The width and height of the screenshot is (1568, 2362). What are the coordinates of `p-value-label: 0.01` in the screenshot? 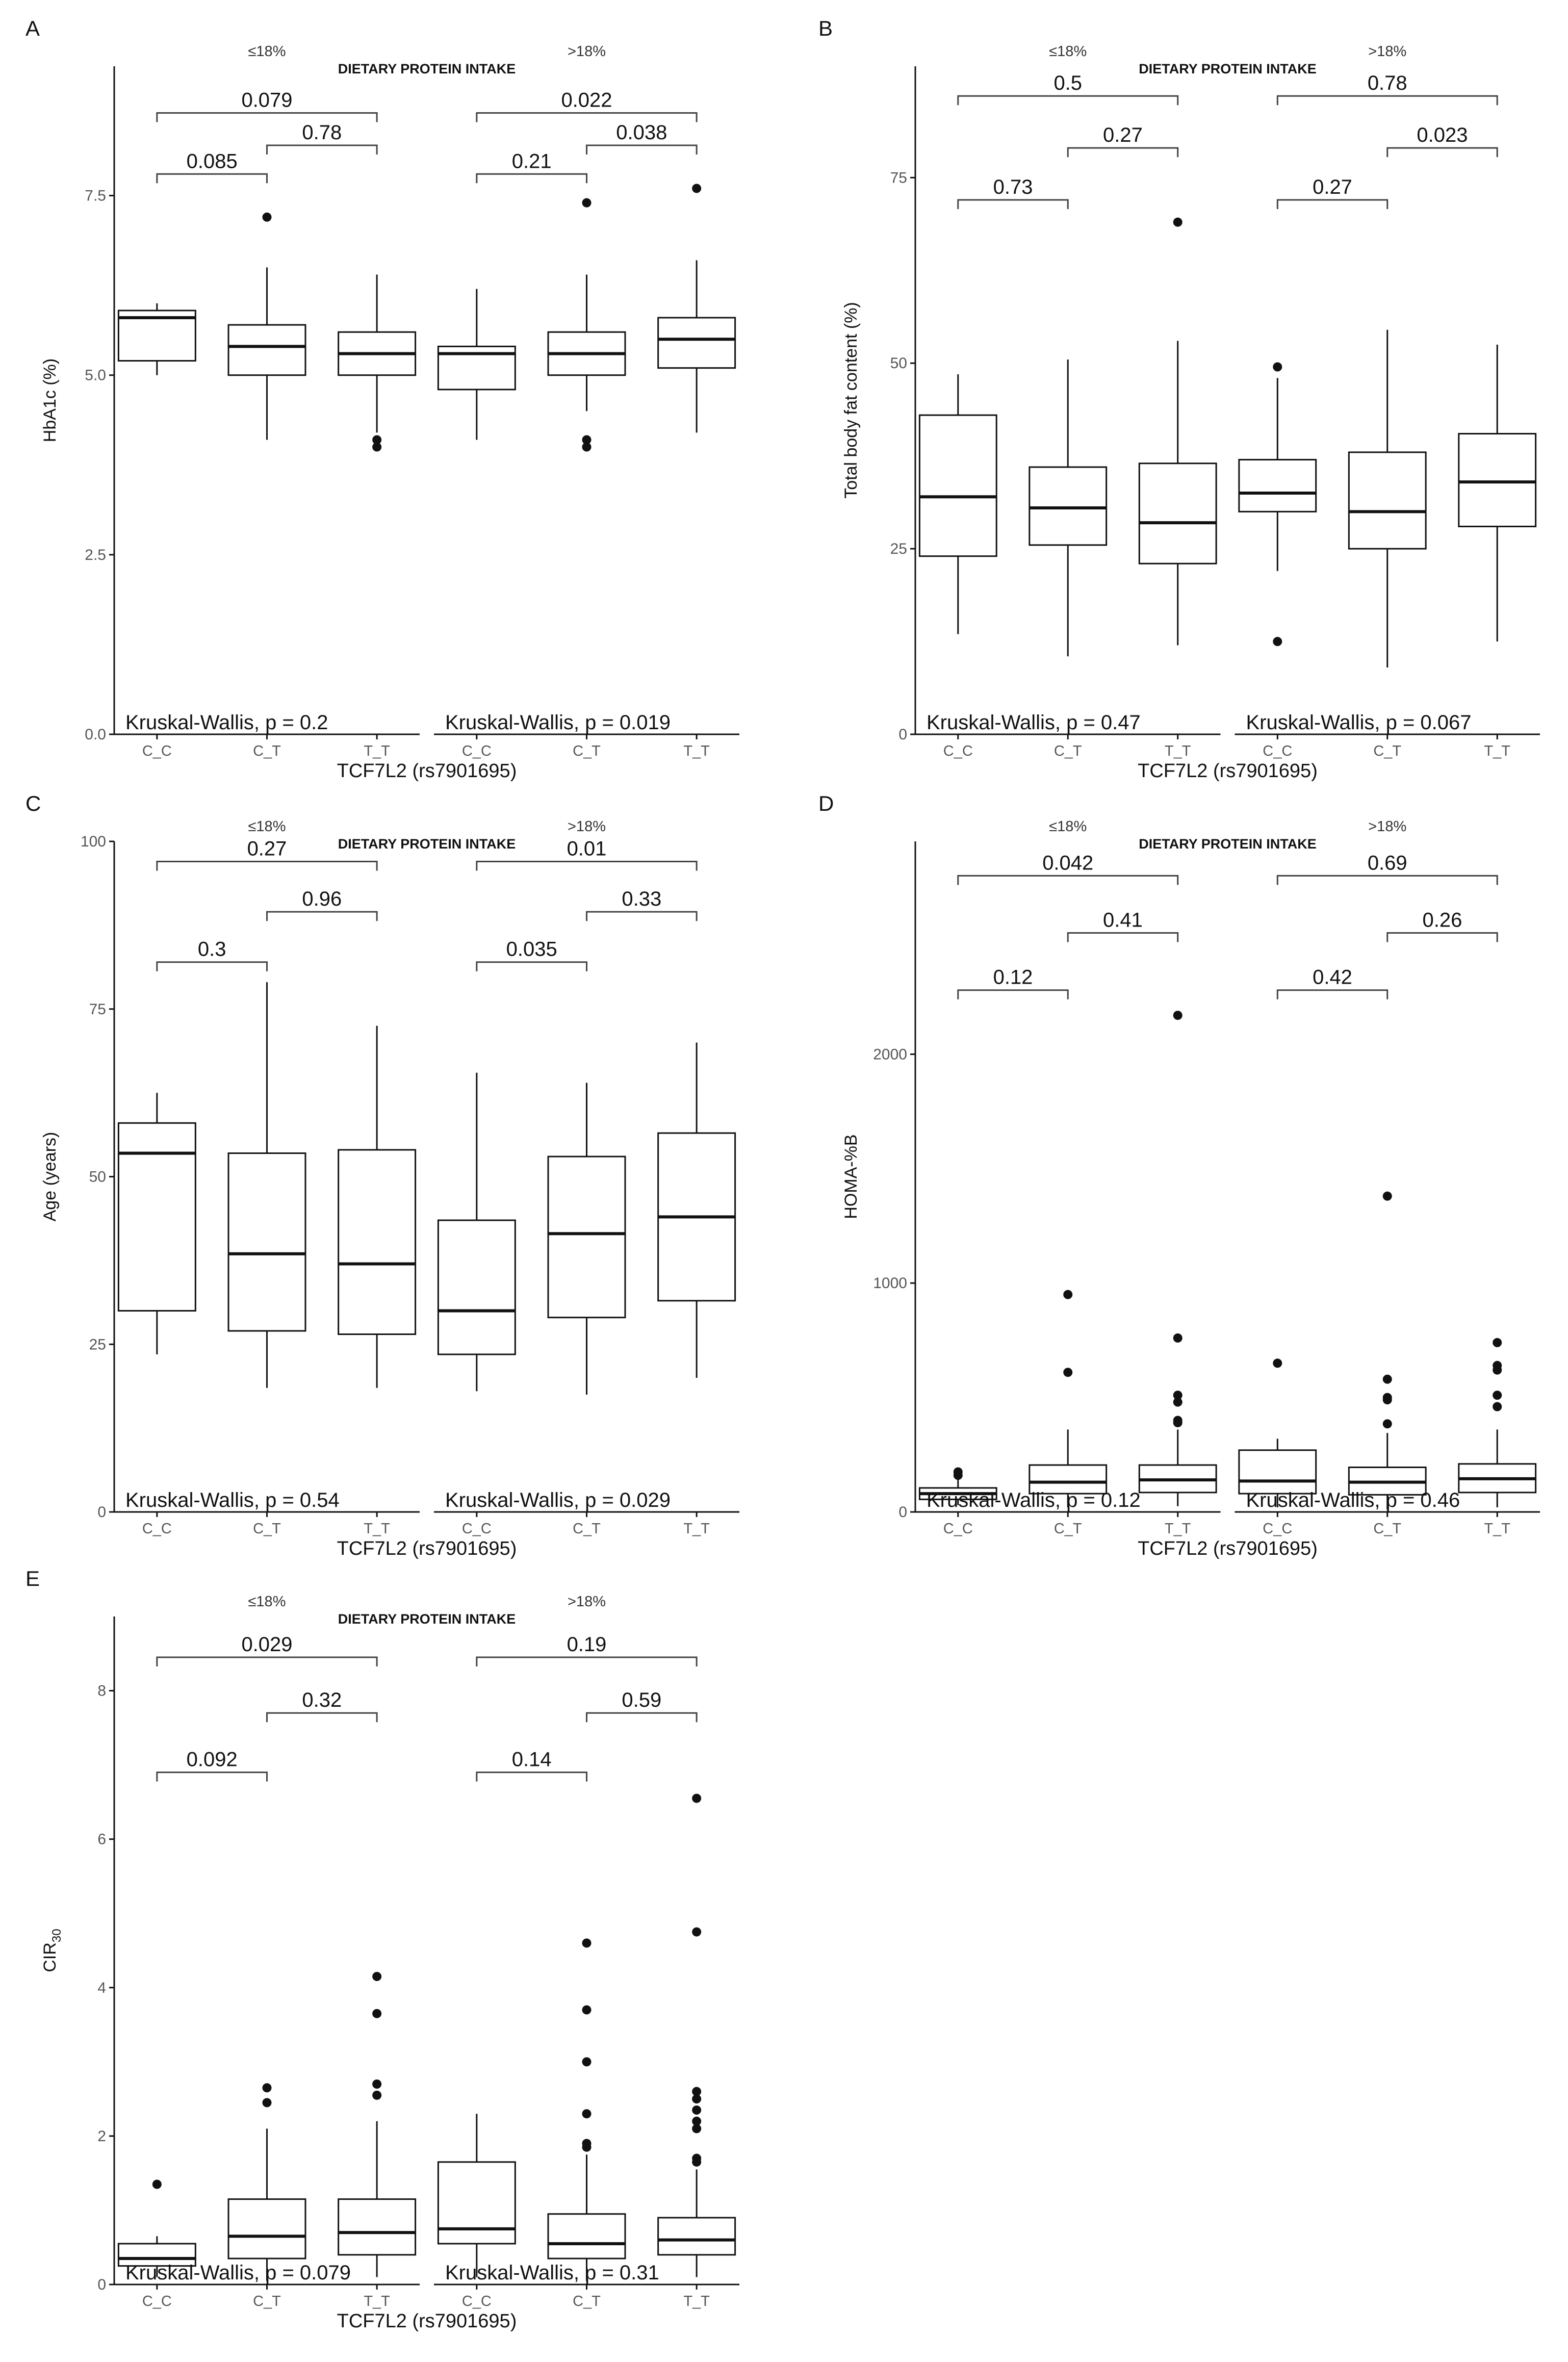 It's located at (587, 848).